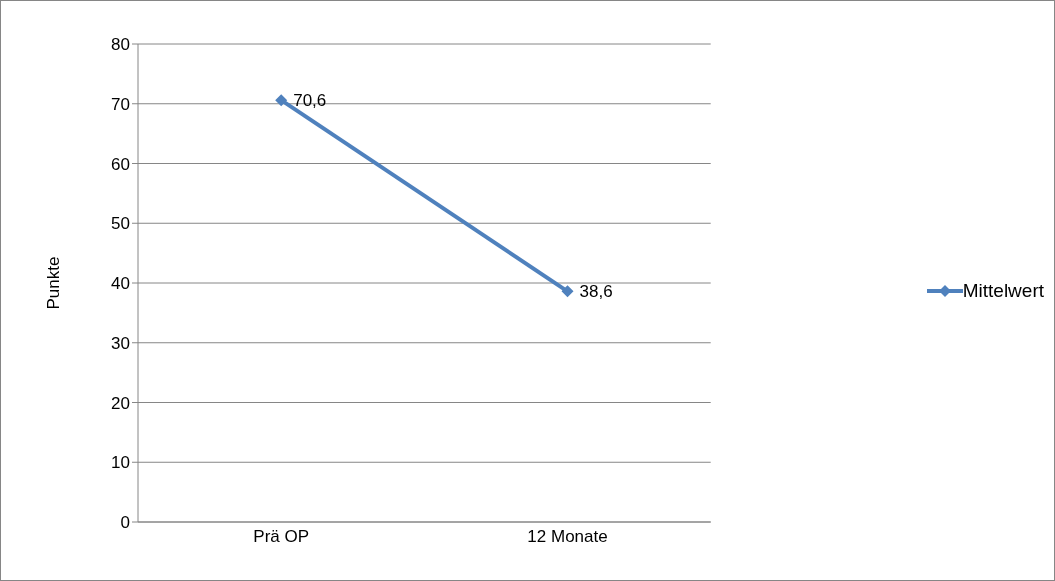 Image resolution: width=1055 pixels, height=581 pixels. I want to click on x-tick-label: 12 Monate, so click(567, 537).